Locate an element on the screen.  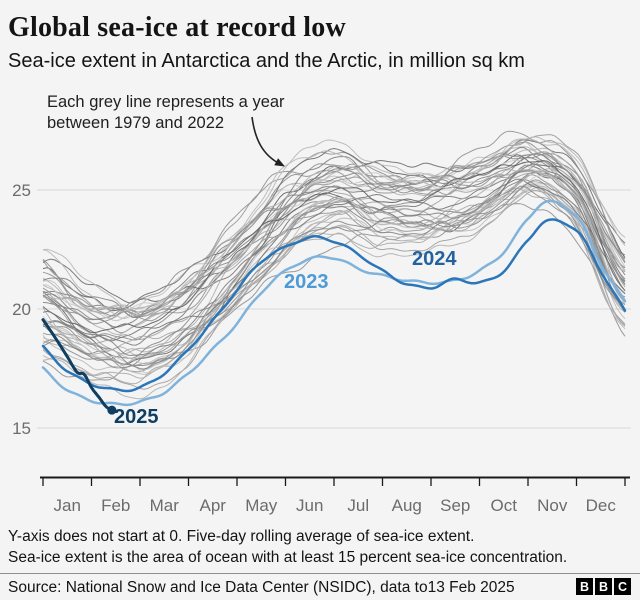
x-axis-label: Feb is located at coordinates (115, 505).